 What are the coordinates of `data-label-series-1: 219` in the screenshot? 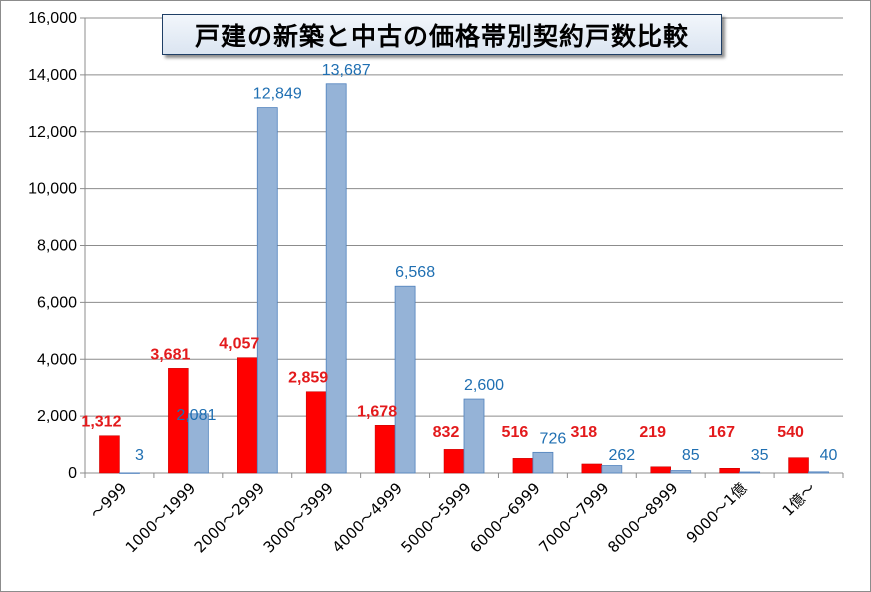 It's located at (652, 432).